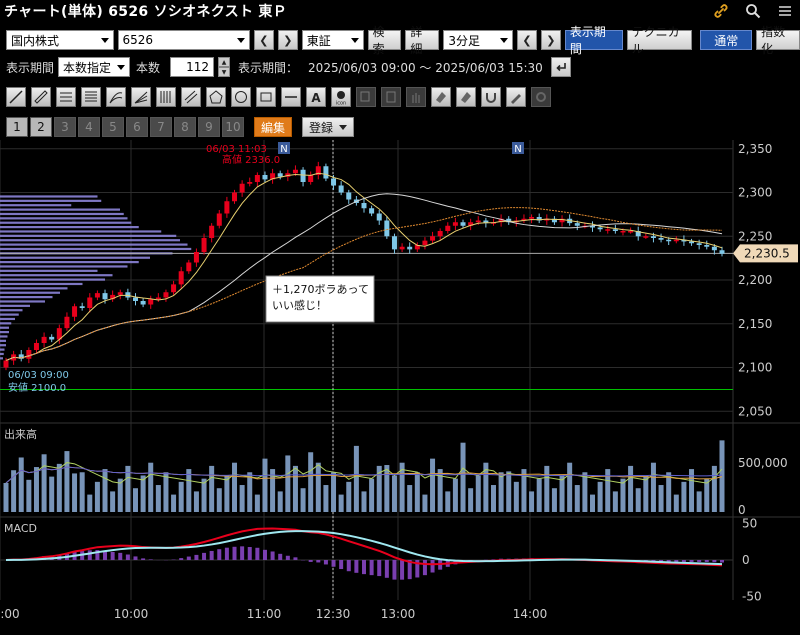  Describe the element at coordinates (224, 62) in the screenshot. I see `stepper-up-icon: ▲` at that location.